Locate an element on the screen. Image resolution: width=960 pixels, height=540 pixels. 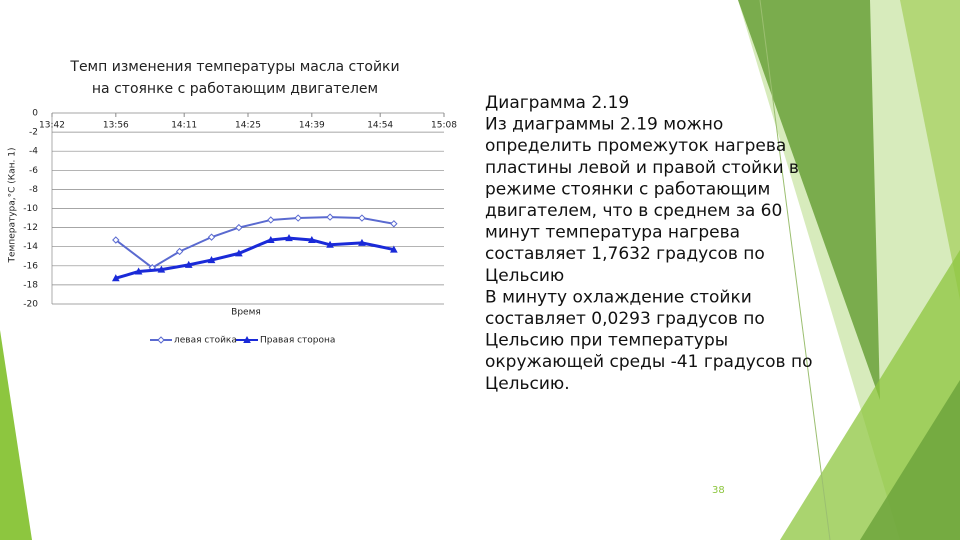
x-tick-label: 14:54 is located at coordinates (380, 126).